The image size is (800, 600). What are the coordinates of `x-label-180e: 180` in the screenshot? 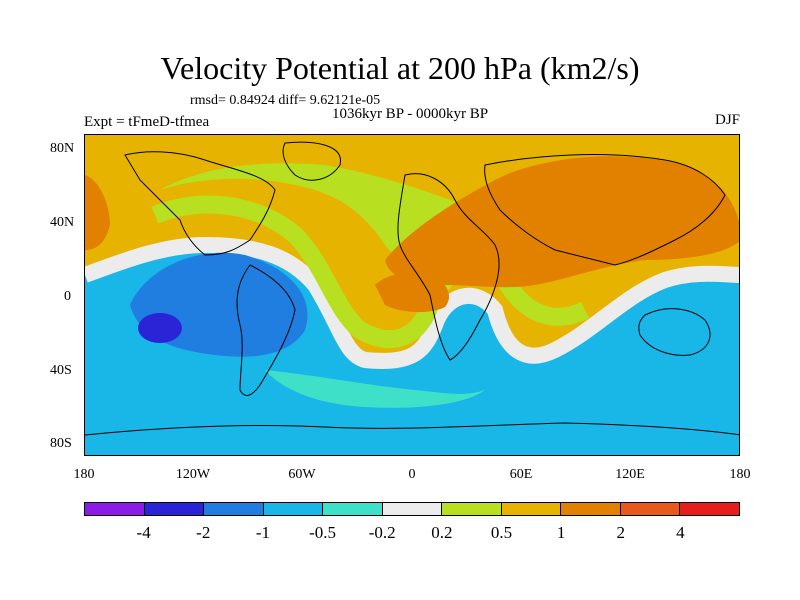 It's located at (740, 474).